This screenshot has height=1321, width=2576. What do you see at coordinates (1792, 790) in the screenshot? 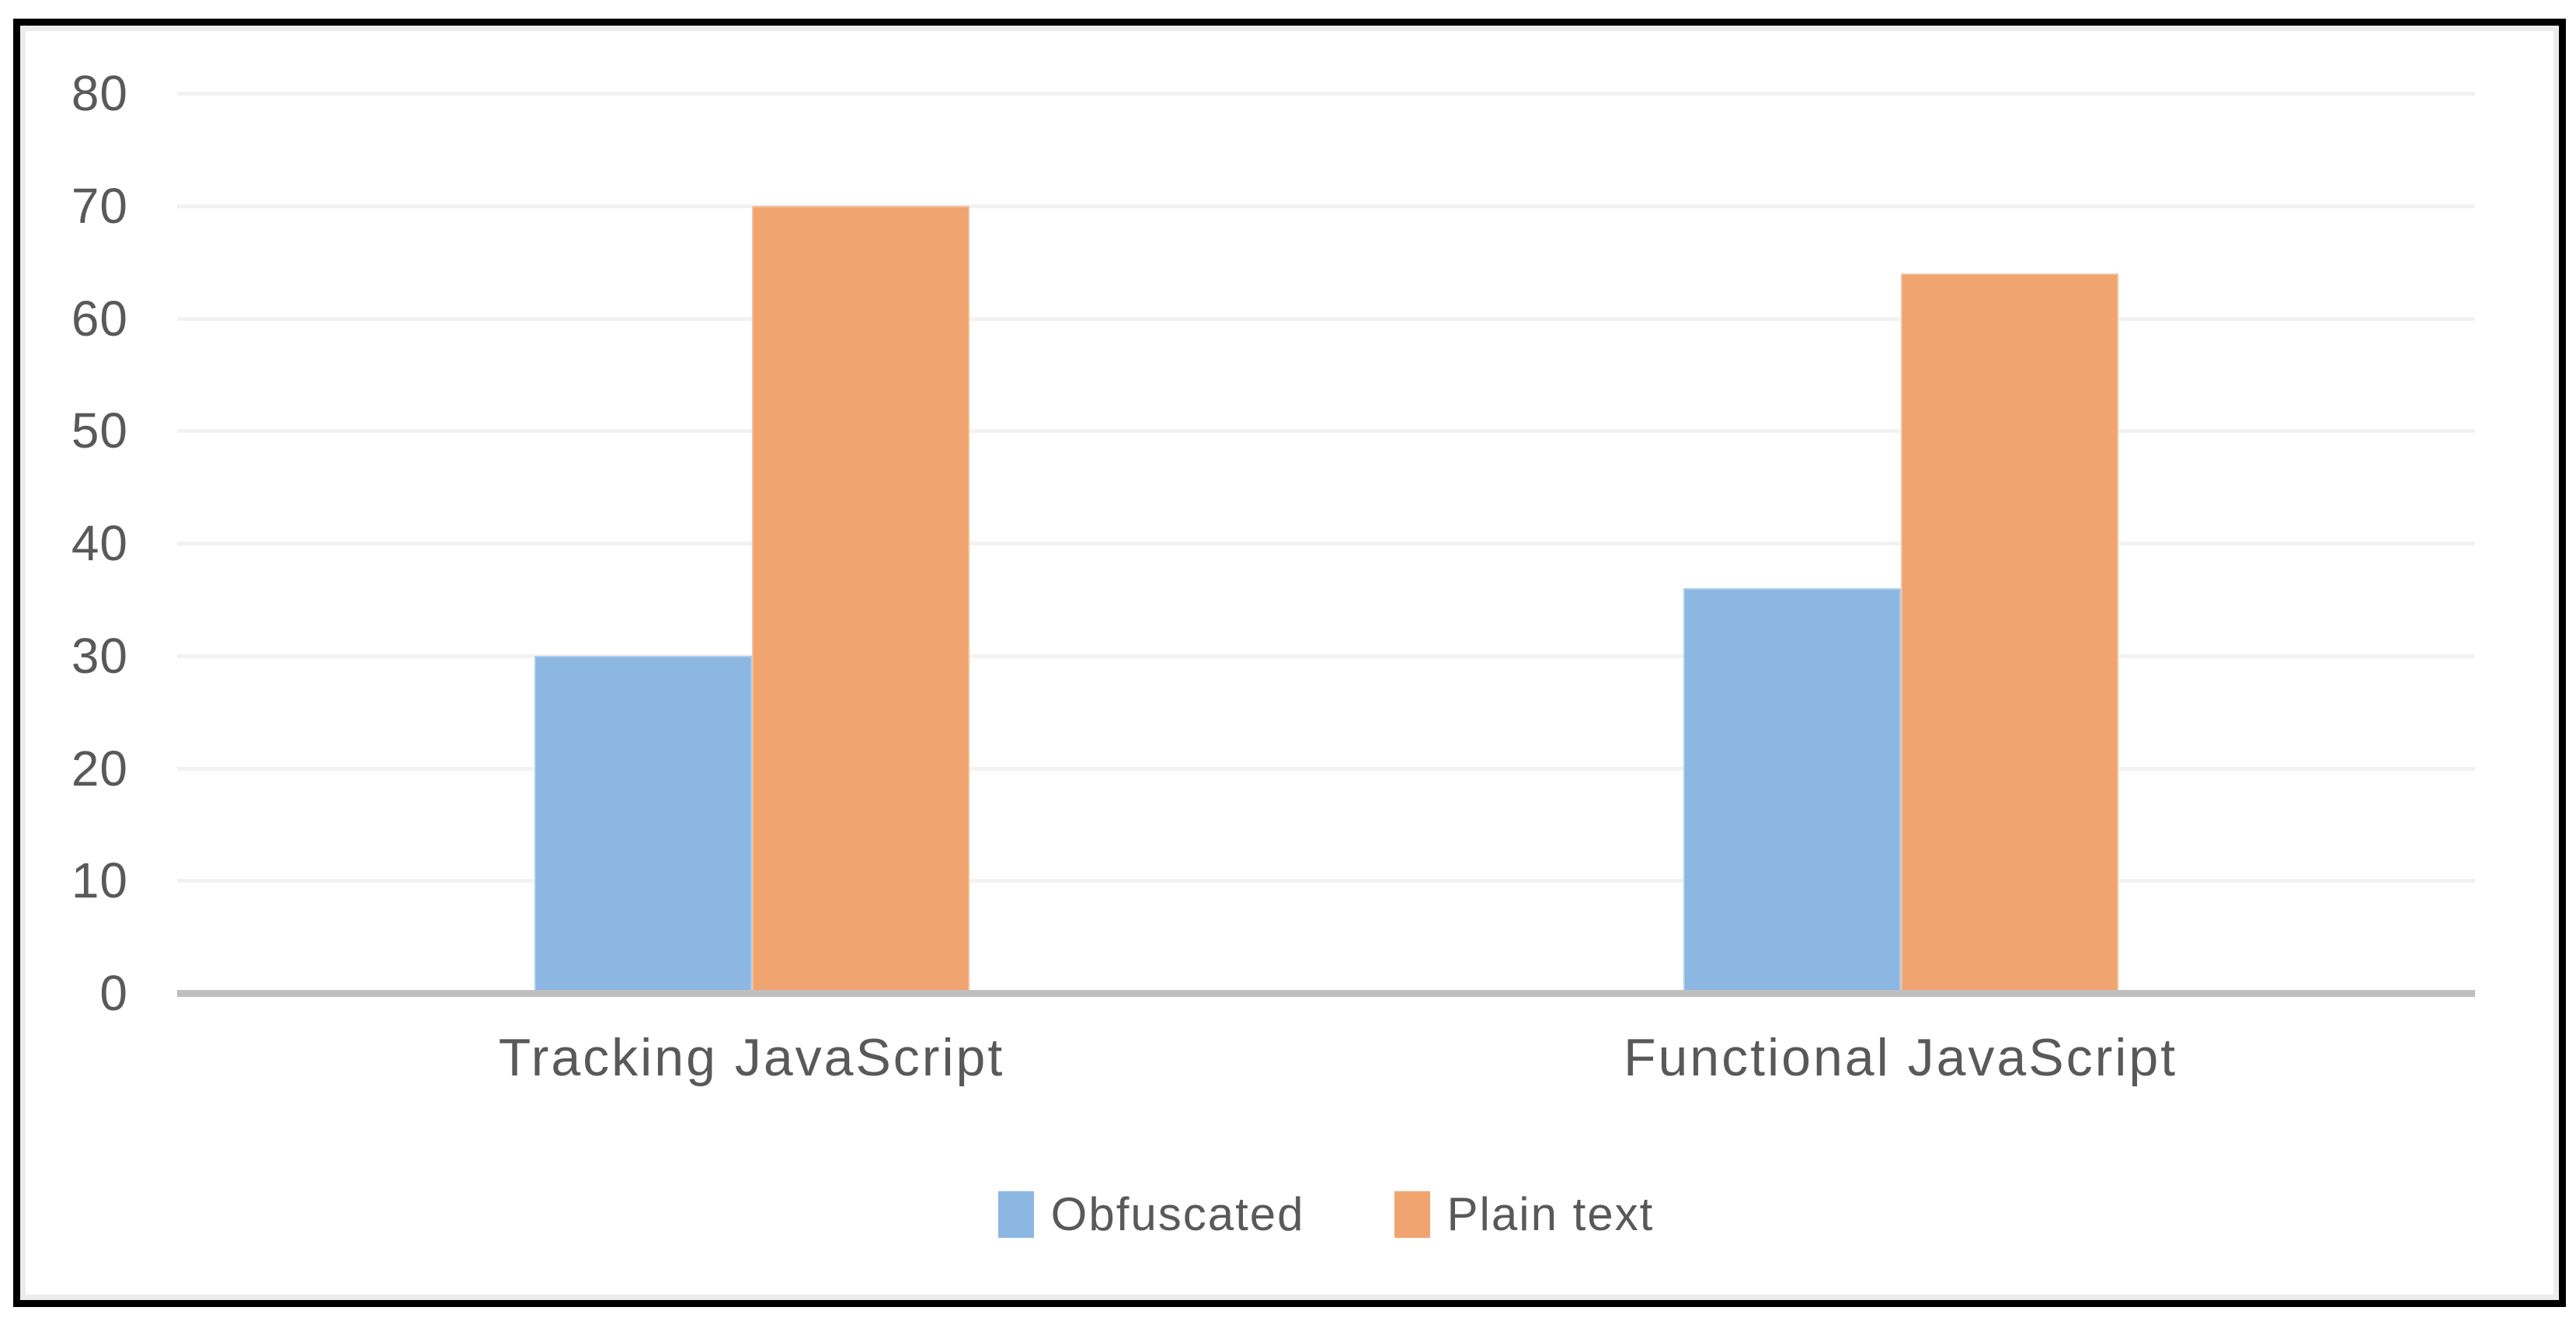
I see `bar-obfuscated-functional-javascript` at bounding box center [1792, 790].